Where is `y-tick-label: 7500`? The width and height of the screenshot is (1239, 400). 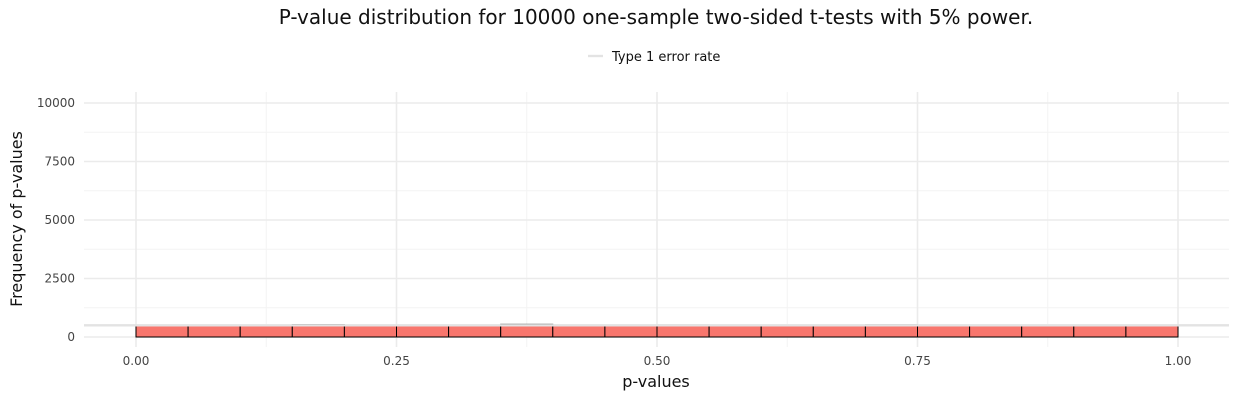
y-tick-label: 7500 is located at coordinates (59, 162).